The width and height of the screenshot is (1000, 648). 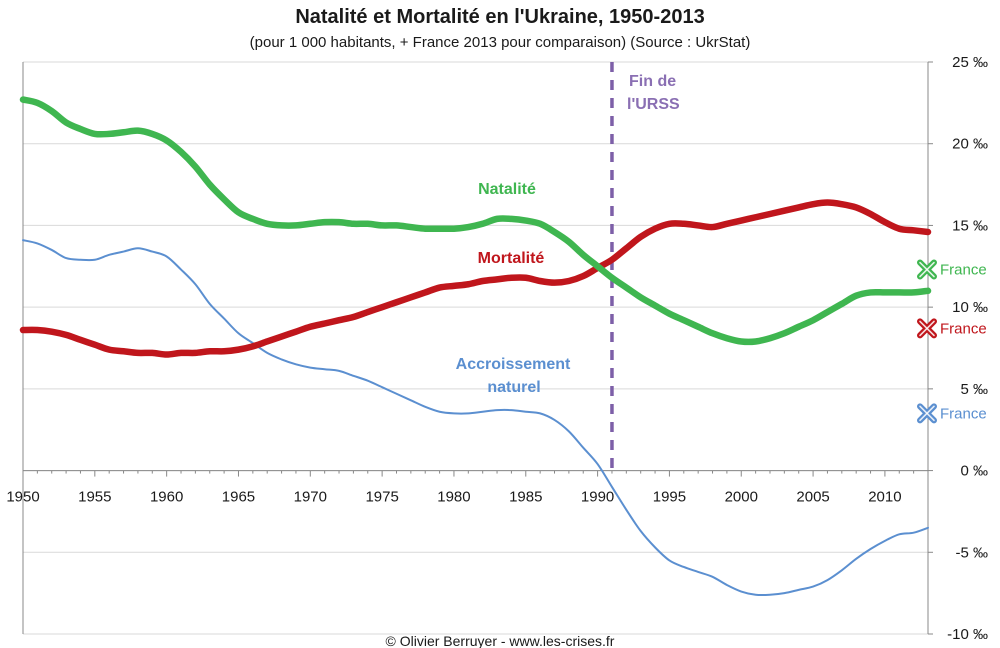 I want to click on x-tick-label: 2010, so click(x=884, y=497).